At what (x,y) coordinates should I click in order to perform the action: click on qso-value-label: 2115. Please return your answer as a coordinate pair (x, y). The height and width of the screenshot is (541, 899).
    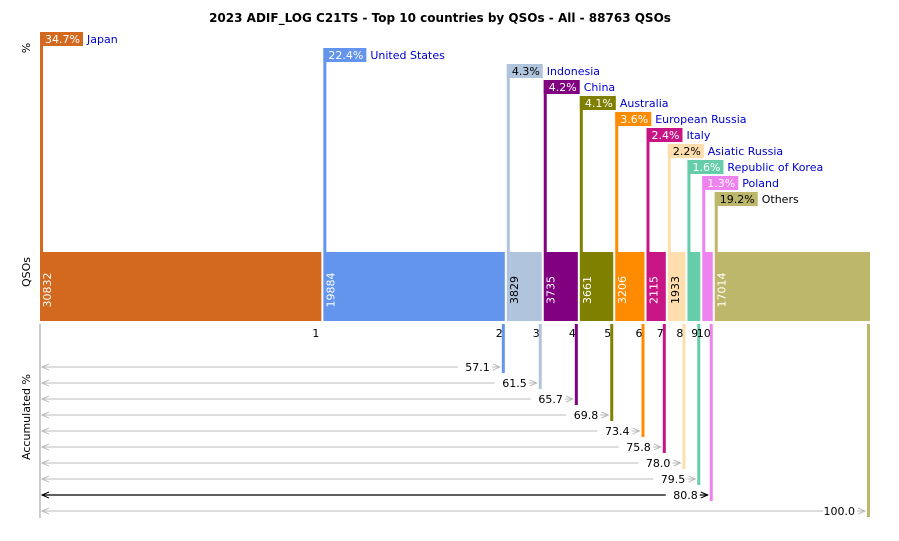
    Looking at the image, I should click on (653, 290).